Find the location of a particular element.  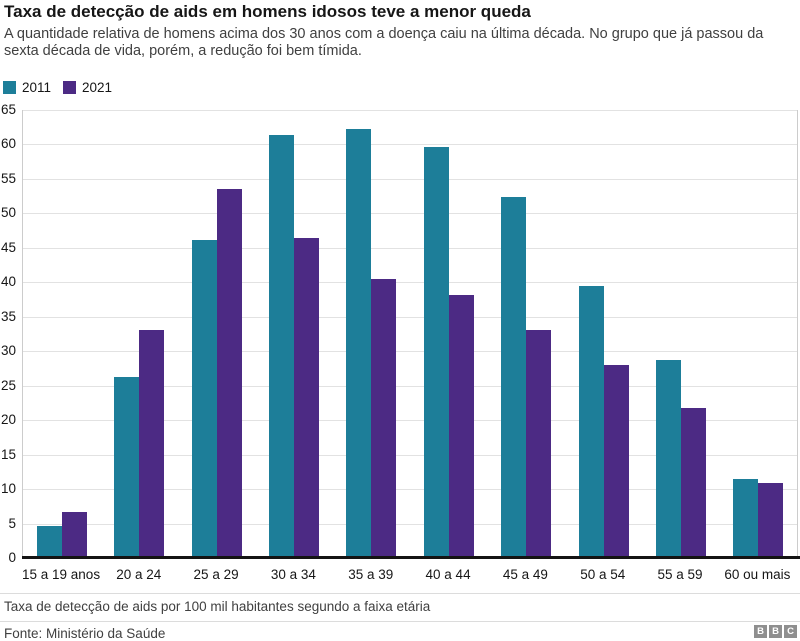

y-tick-label-0: 0 is located at coordinates (12, 557).